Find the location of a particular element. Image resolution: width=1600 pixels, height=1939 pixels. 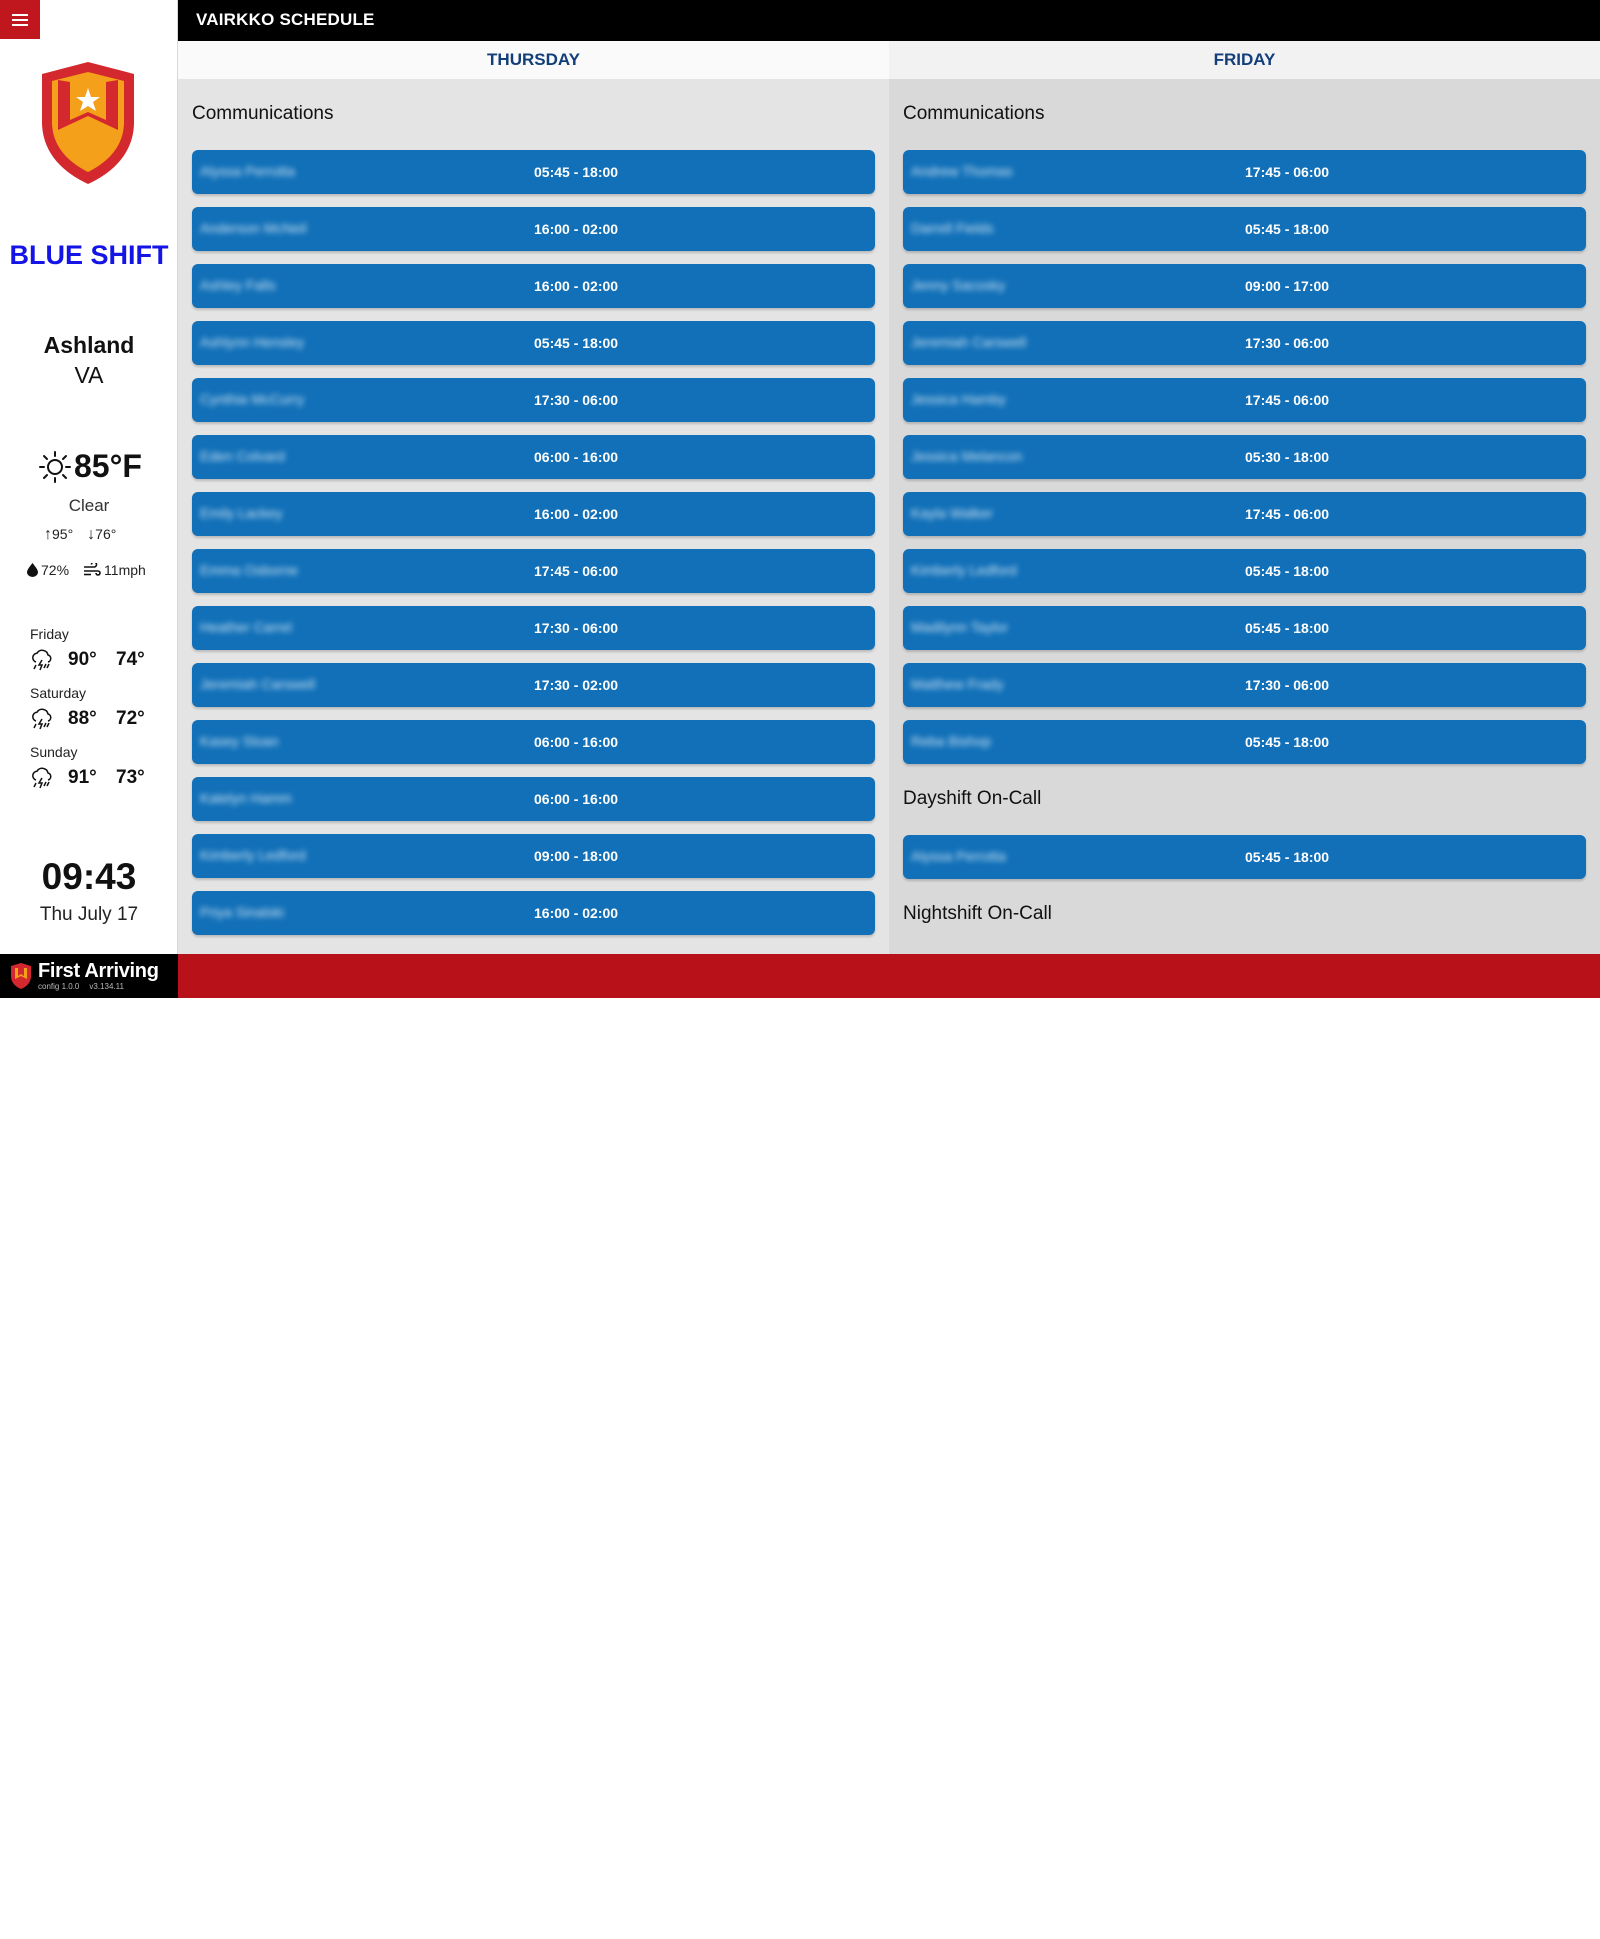

forecast-day-label: Friday is located at coordinates (49, 634).